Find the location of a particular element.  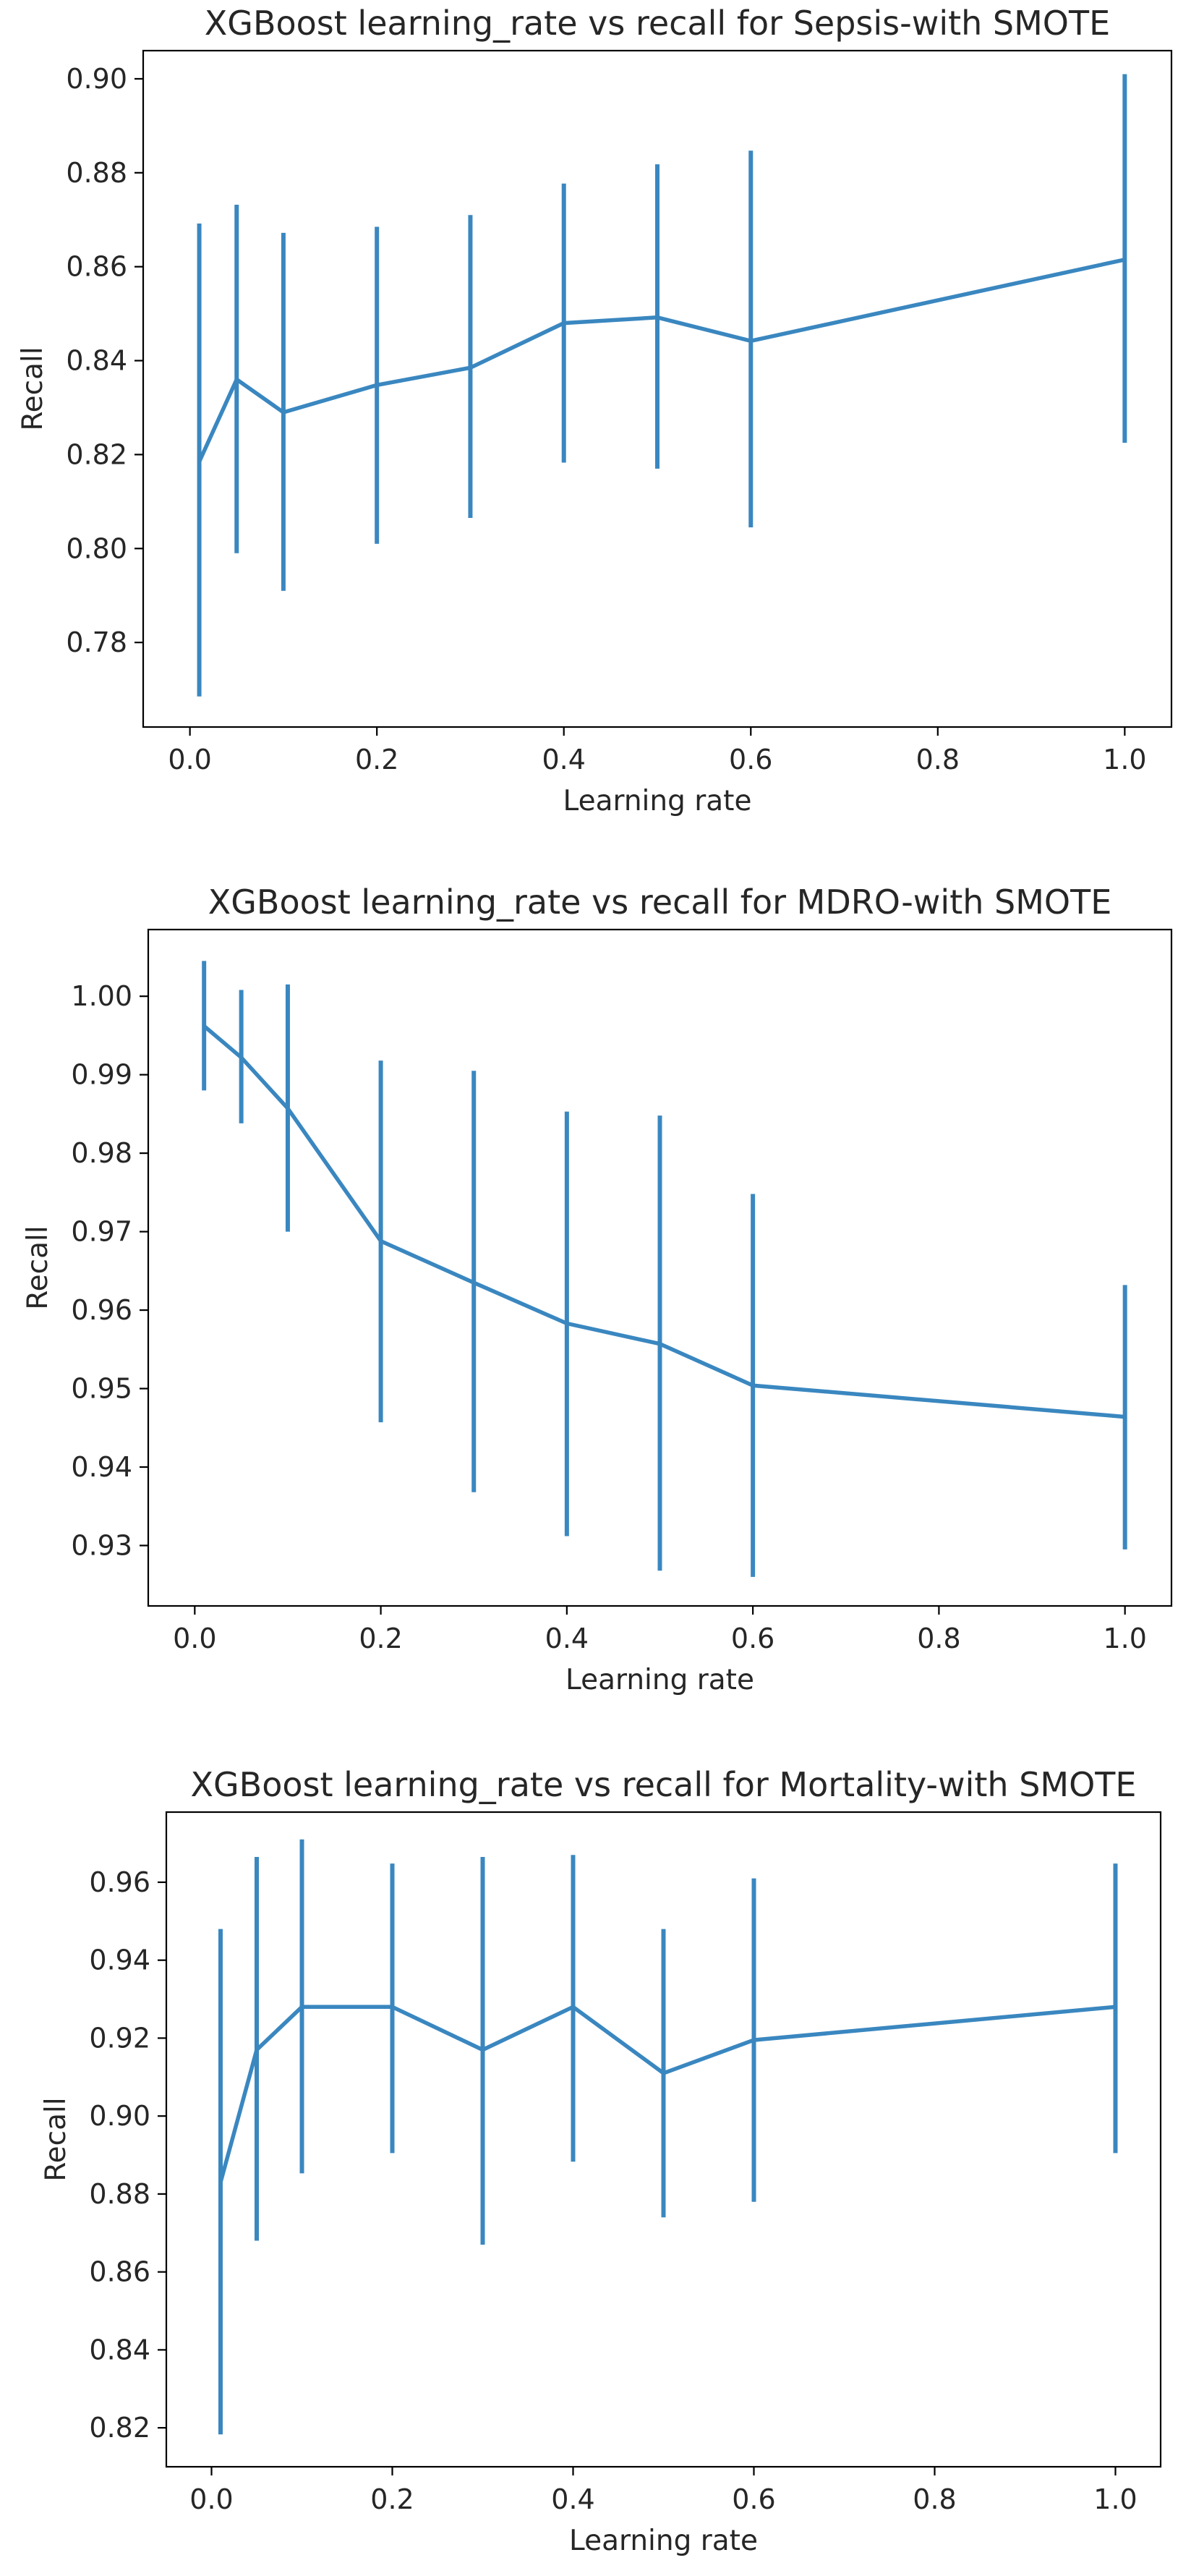

mdro-x-tick-label: 0.4 is located at coordinates (567, 1638).